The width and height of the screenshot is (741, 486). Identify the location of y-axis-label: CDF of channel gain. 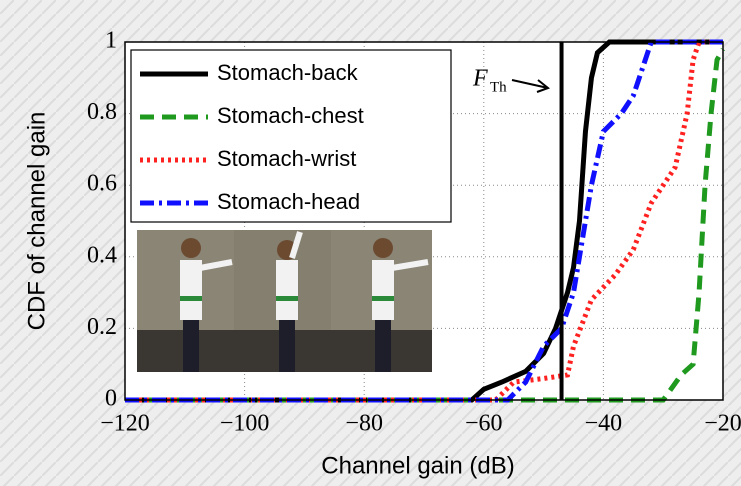
(36, 221).